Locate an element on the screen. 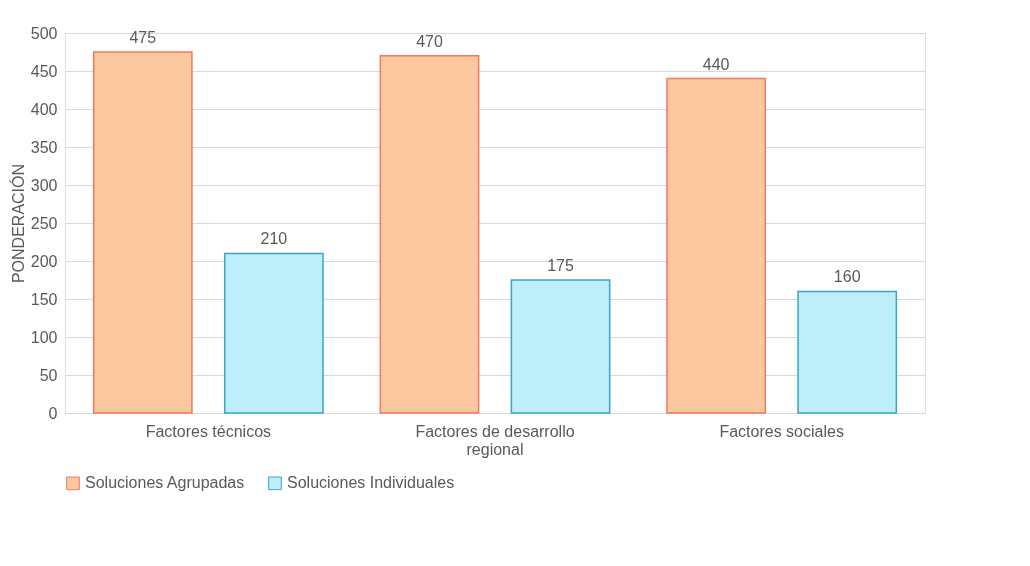 This screenshot has width=1030, height=566. y-tick-label: 150 is located at coordinates (44, 299).